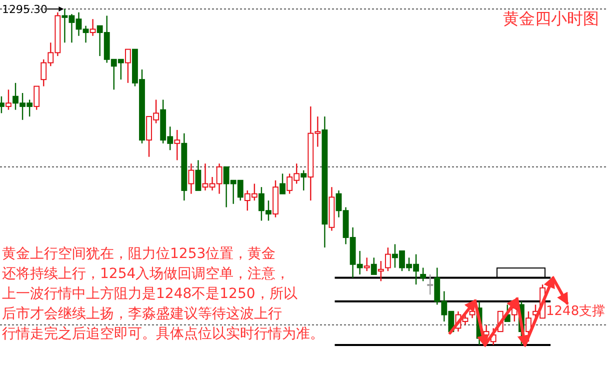 The height and width of the screenshot is (377, 607). What do you see at coordinates (150, 294) in the screenshot?
I see `annotation: 上一波行情中上方阻力是1248不是1250，所以` at bounding box center [150, 294].